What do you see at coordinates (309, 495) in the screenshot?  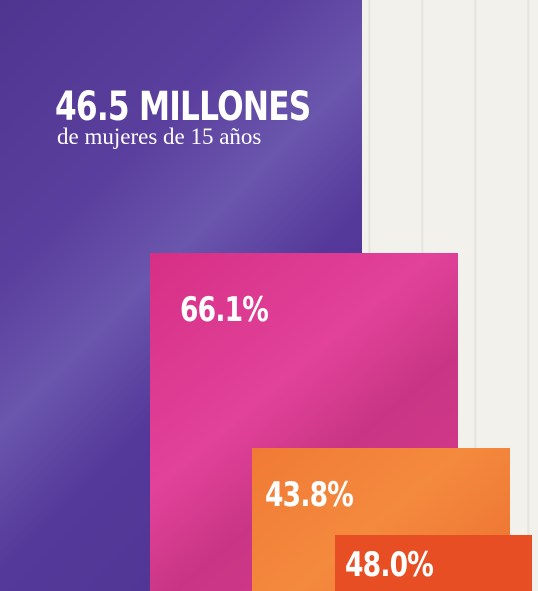 I see `block-label: 43.8%` at bounding box center [309, 495].